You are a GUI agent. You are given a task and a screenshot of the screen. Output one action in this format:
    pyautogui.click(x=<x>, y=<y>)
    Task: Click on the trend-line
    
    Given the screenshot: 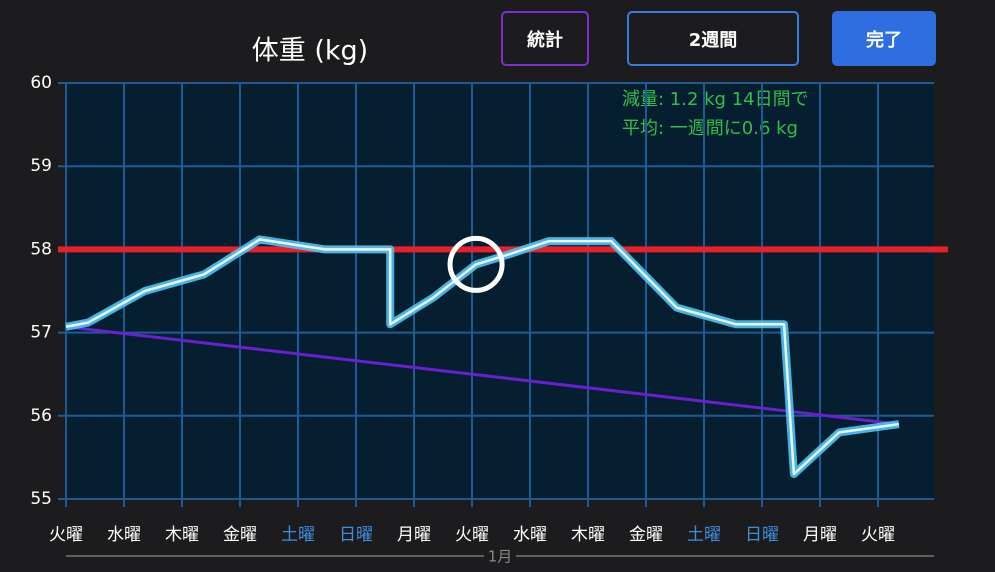 What is the action you would take?
    pyautogui.click(x=482, y=375)
    